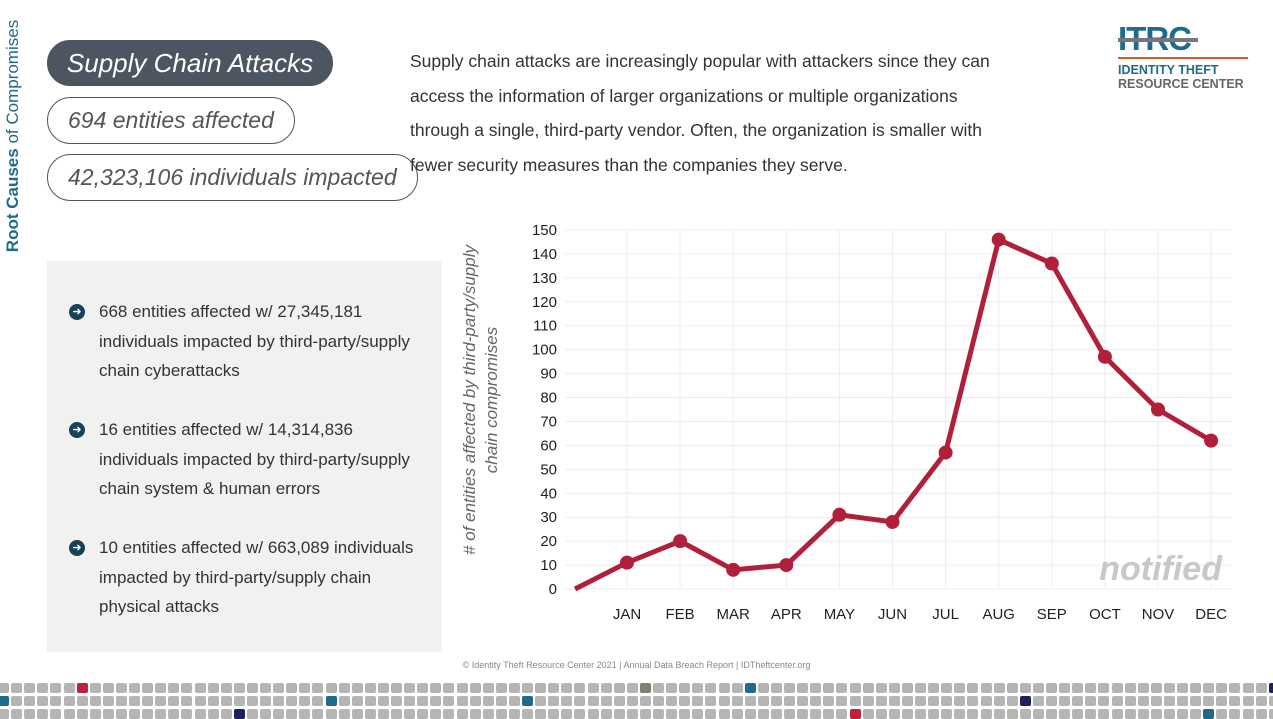 The width and height of the screenshot is (1273, 719). What do you see at coordinates (545, 326) in the screenshot?
I see `y-tick-label: 110` at bounding box center [545, 326].